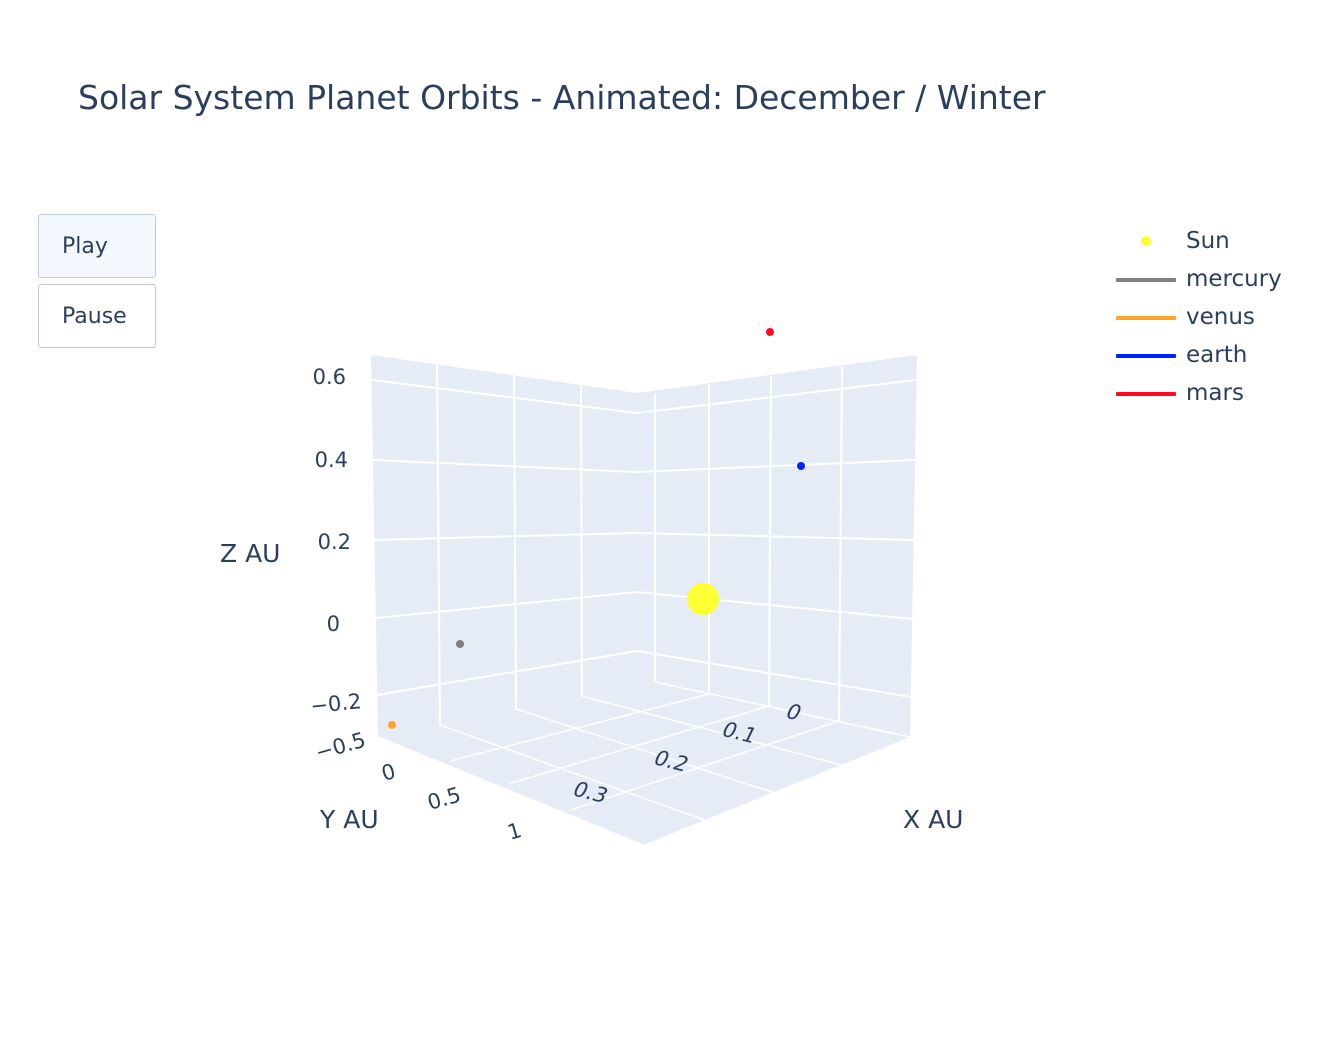 The image size is (1336, 1052). I want to click on play-button: Play, so click(97, 246).